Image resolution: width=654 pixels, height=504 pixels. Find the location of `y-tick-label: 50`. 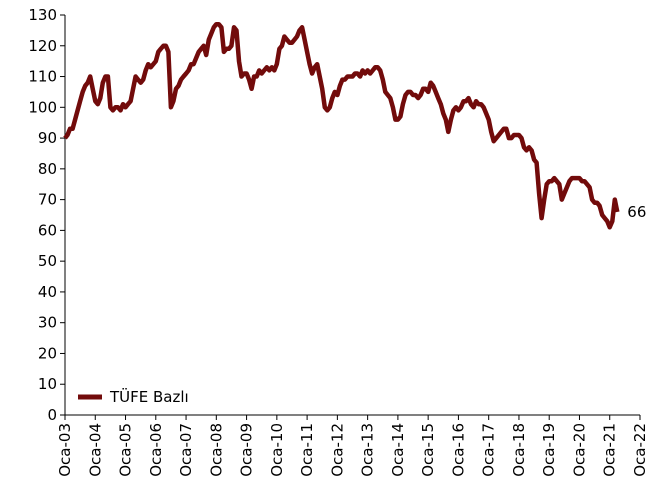

y-tick-label: 50 is located at coordinates (47, 261).